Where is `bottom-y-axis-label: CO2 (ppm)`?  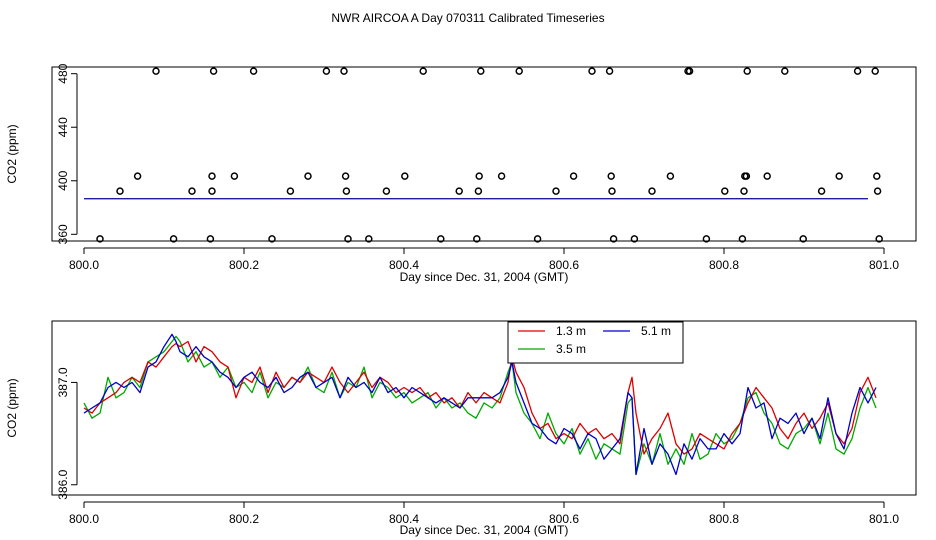 bottom-y-axis-label: CO2 (ppm) is located at coordinates (12, 407).